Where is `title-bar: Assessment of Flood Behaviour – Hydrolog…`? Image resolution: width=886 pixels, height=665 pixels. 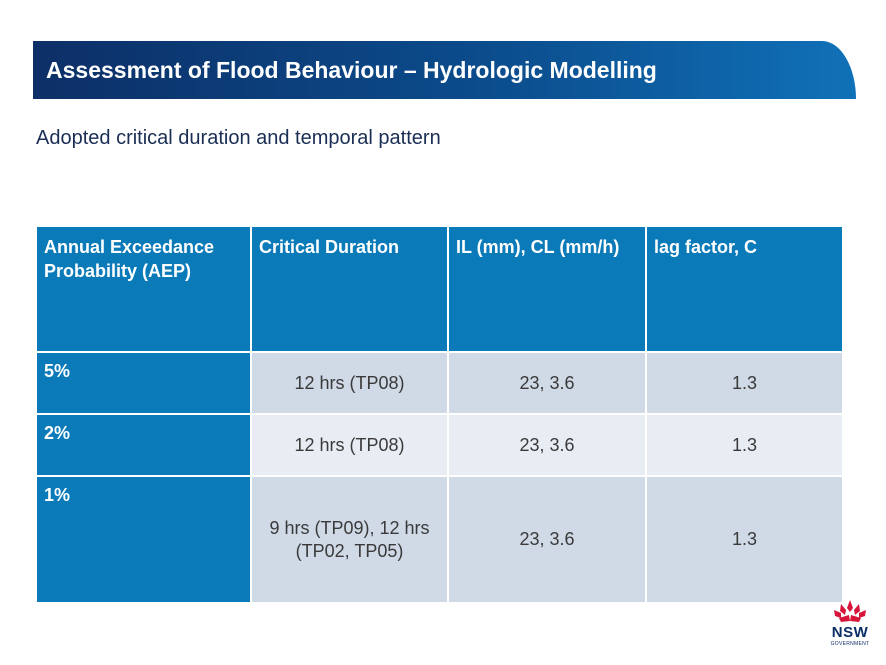 title-bar: Assessment of Flood Behaviour – Hydrolog… is located at coordinates (444, 70).